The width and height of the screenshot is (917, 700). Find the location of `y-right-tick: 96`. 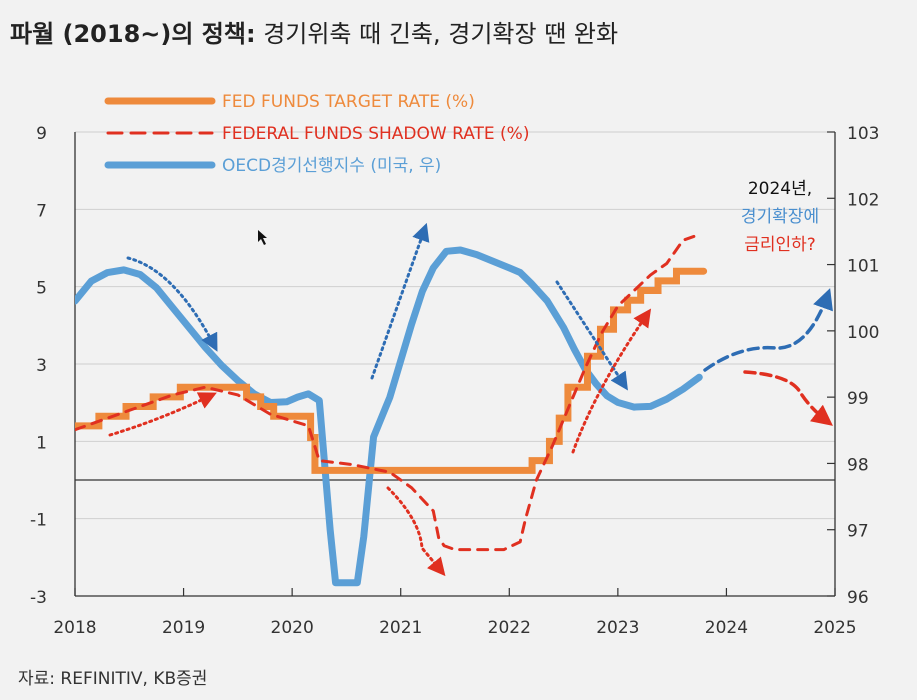

y-right-tick: 96 is located at coordinates (858, 598).